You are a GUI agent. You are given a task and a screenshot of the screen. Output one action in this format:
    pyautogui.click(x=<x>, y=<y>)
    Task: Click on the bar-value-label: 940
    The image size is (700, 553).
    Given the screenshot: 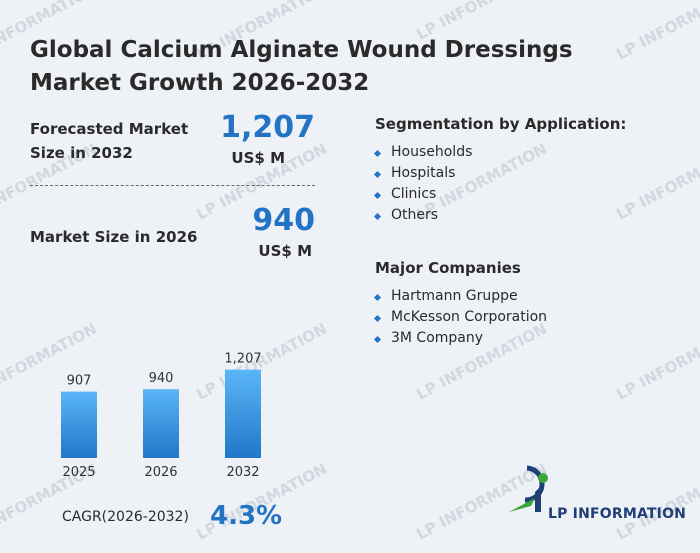 What is the action you would take?
    pyautogui.click(x=161, y=378)
    